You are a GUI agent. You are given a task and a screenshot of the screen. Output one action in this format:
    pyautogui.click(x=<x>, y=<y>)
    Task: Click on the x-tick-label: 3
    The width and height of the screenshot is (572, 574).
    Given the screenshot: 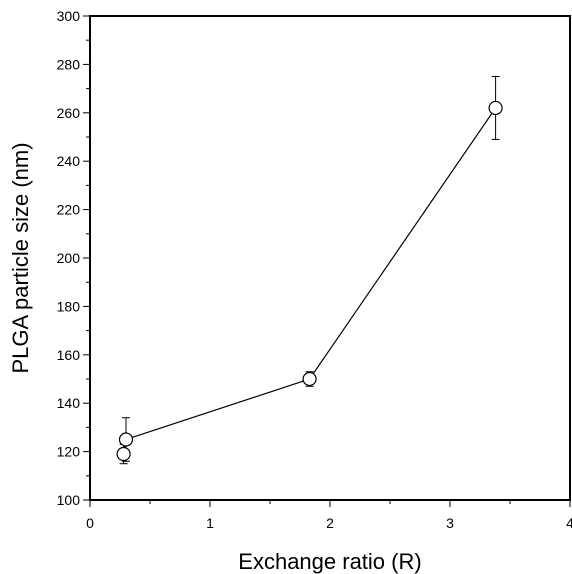 What is the action you would take?
    pyautogui.click(x=450, y=523)
    